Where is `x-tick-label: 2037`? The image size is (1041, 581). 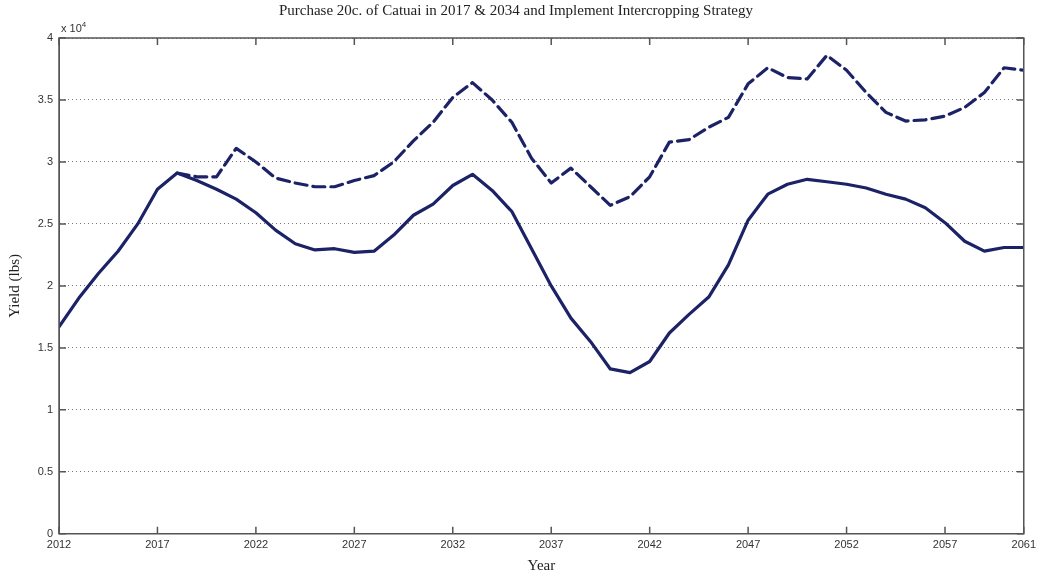 x-tick-label: 2037 is located at coordinates (551, 544).